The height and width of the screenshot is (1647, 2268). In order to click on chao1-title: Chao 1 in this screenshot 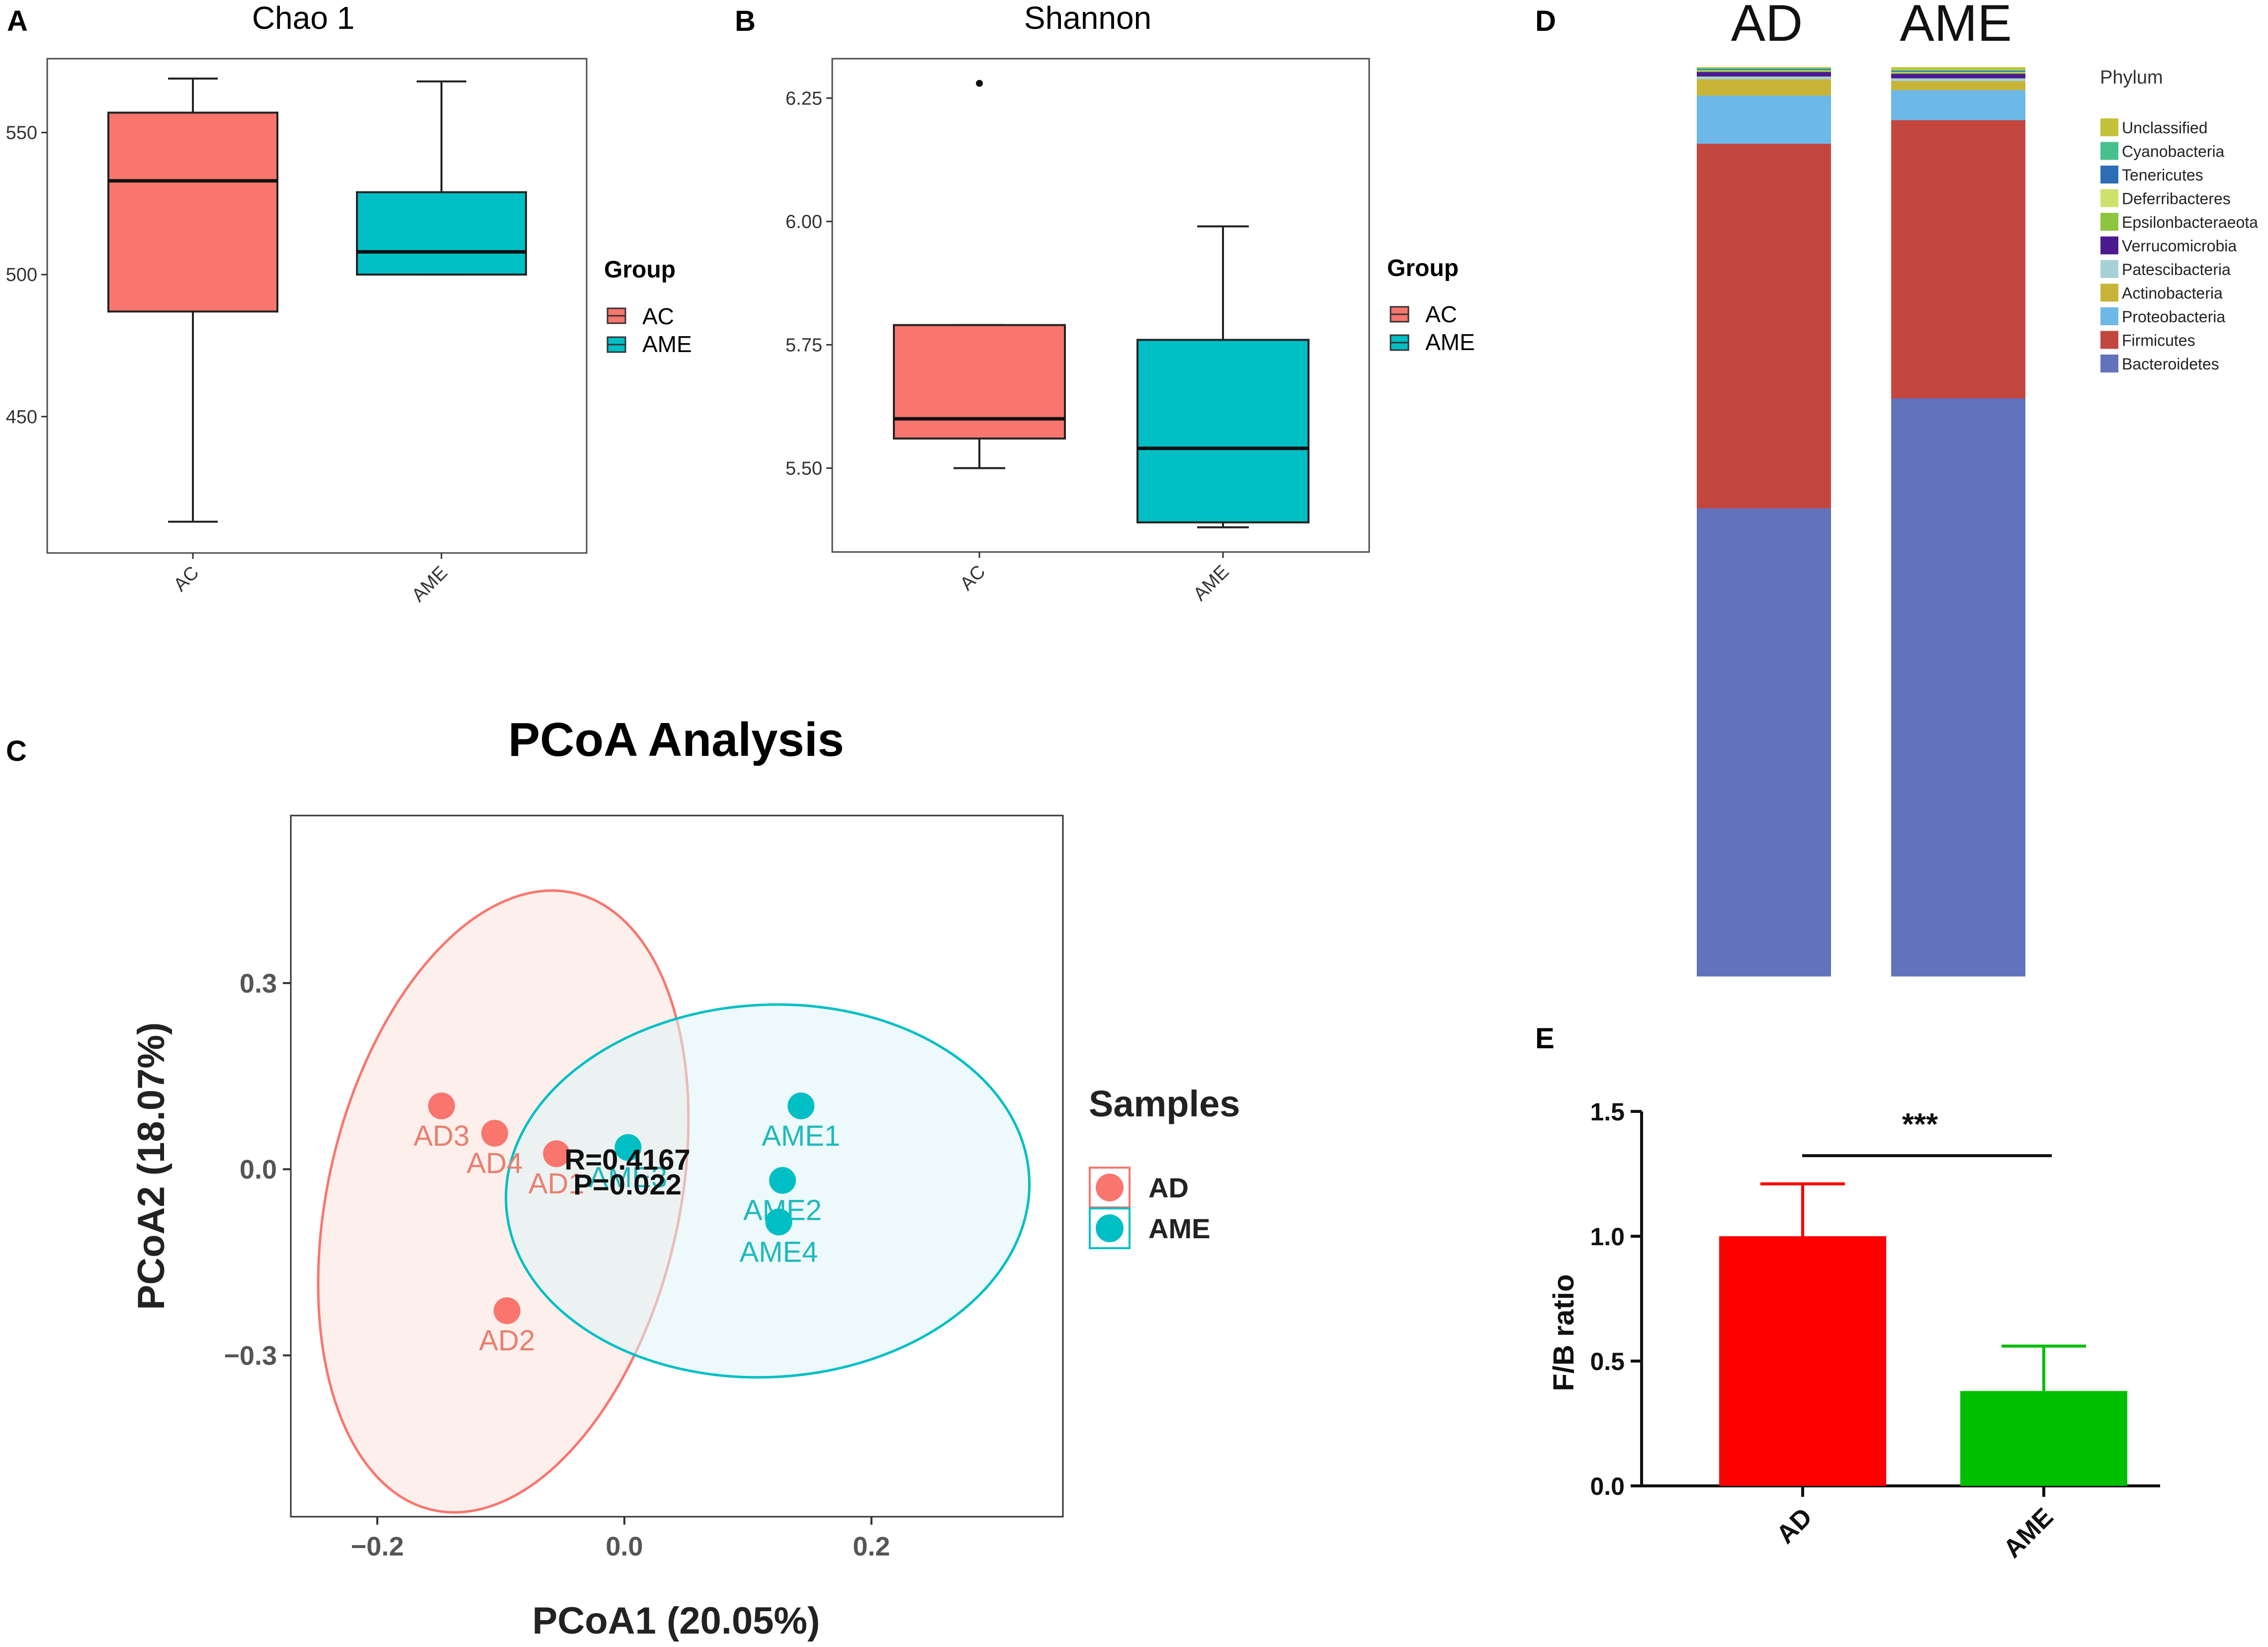, I will do `click(303, 18)`.